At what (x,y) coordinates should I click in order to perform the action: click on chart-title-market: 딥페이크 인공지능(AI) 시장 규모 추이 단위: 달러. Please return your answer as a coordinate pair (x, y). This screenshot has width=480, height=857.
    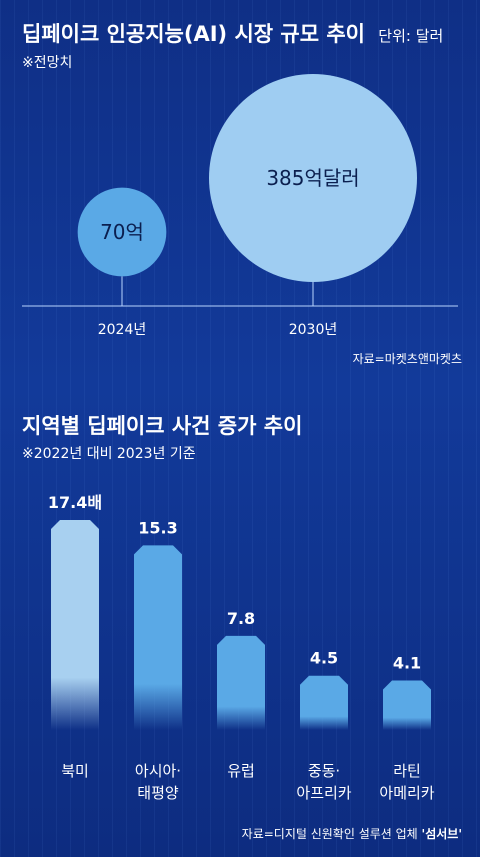
    Looking at the image, I should click on (232, 33).